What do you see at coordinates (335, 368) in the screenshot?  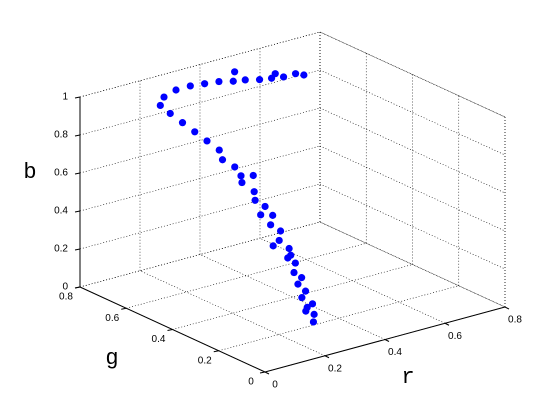 I see `x-tick-label: 0.2` at bounding box center [335, 368].